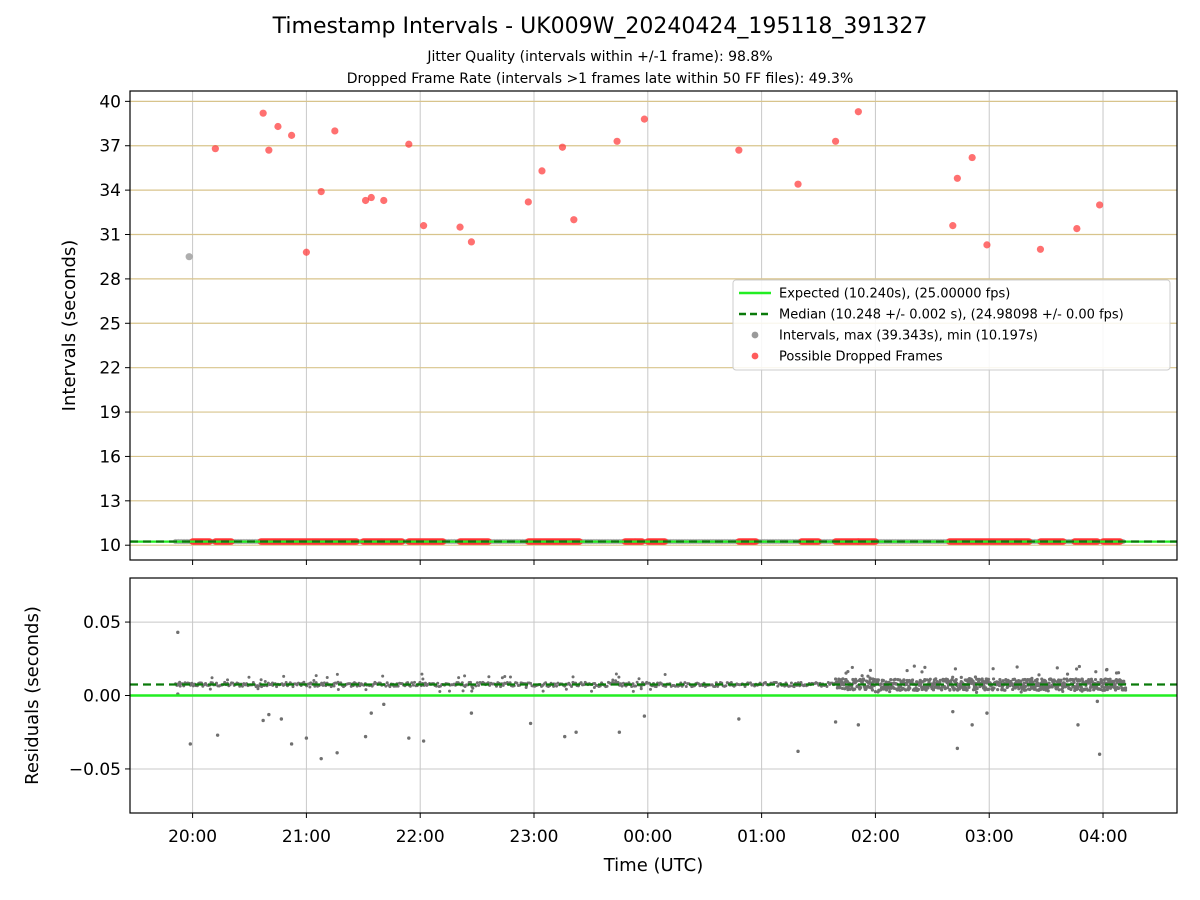 The width and height of the screenshot is (1200, 900). Describe the element at coordinates (192, 837) in the screenshot. I see `x-tick-label: 20:00` at that location.